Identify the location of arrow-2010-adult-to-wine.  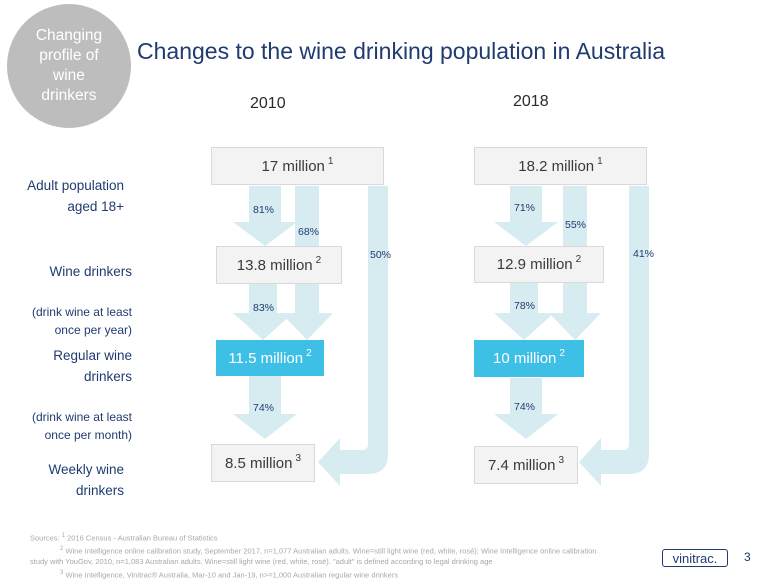
(265, 216).